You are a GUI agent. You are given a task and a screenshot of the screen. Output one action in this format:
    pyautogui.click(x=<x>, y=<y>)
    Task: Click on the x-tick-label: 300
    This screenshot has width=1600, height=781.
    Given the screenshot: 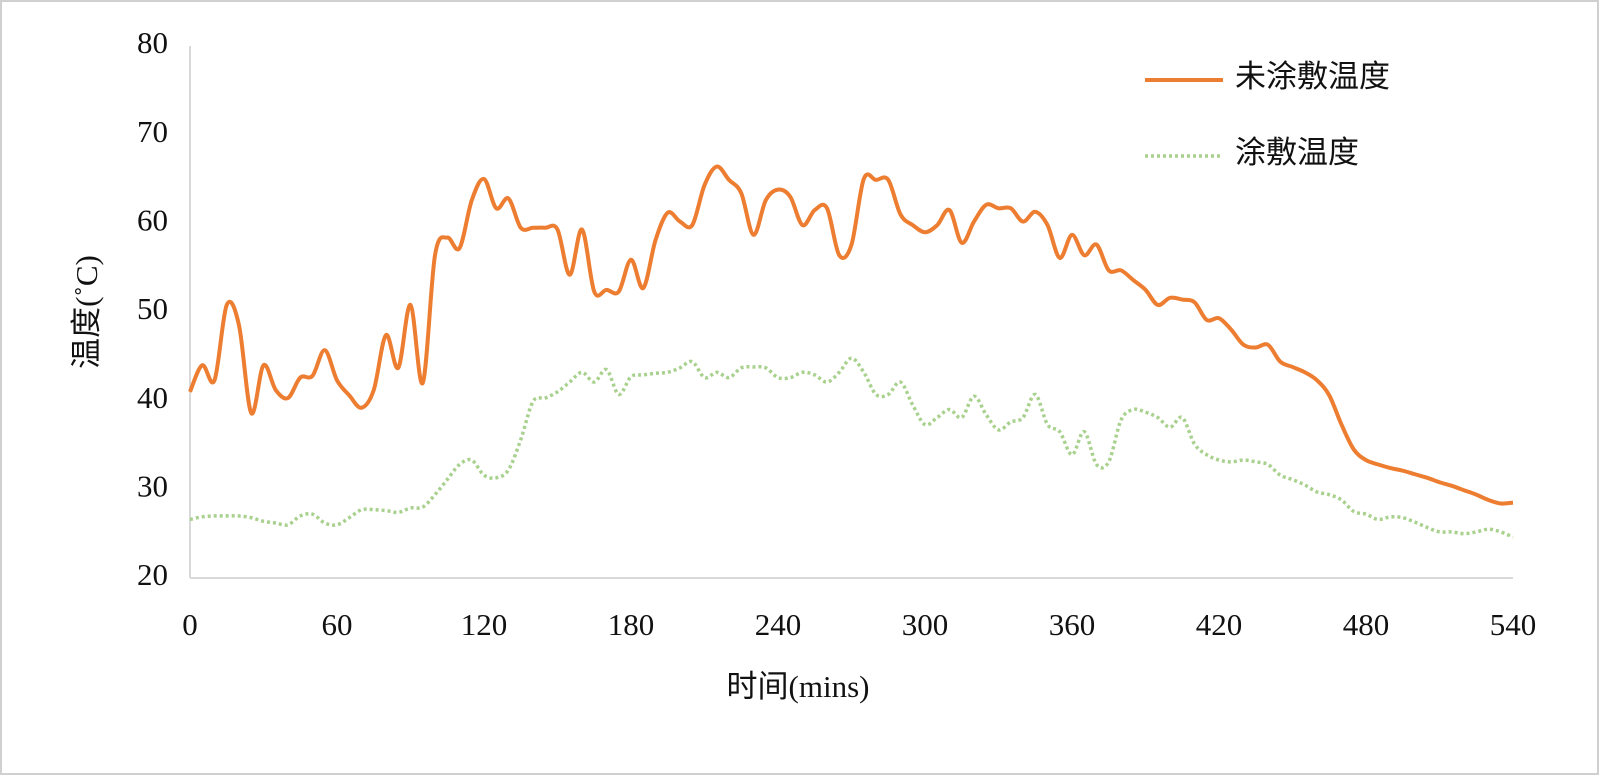 What is the action you would take?
    pyautogui.click(x=925, y=624)
    